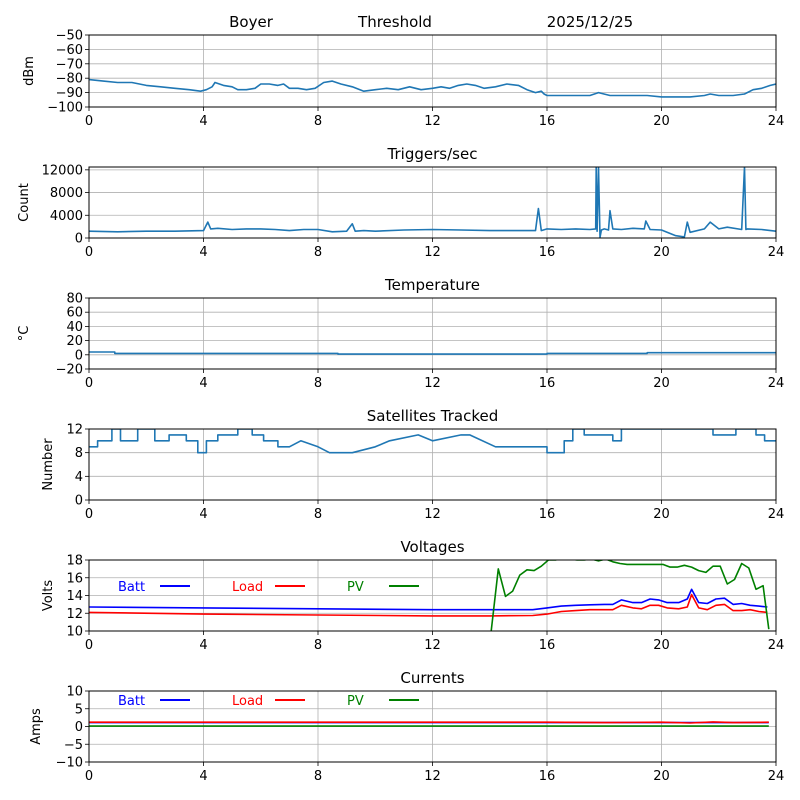  Describe the element at coordinates (432, 285) in the screenshot. I see `panel-title: Temperature` at that location.